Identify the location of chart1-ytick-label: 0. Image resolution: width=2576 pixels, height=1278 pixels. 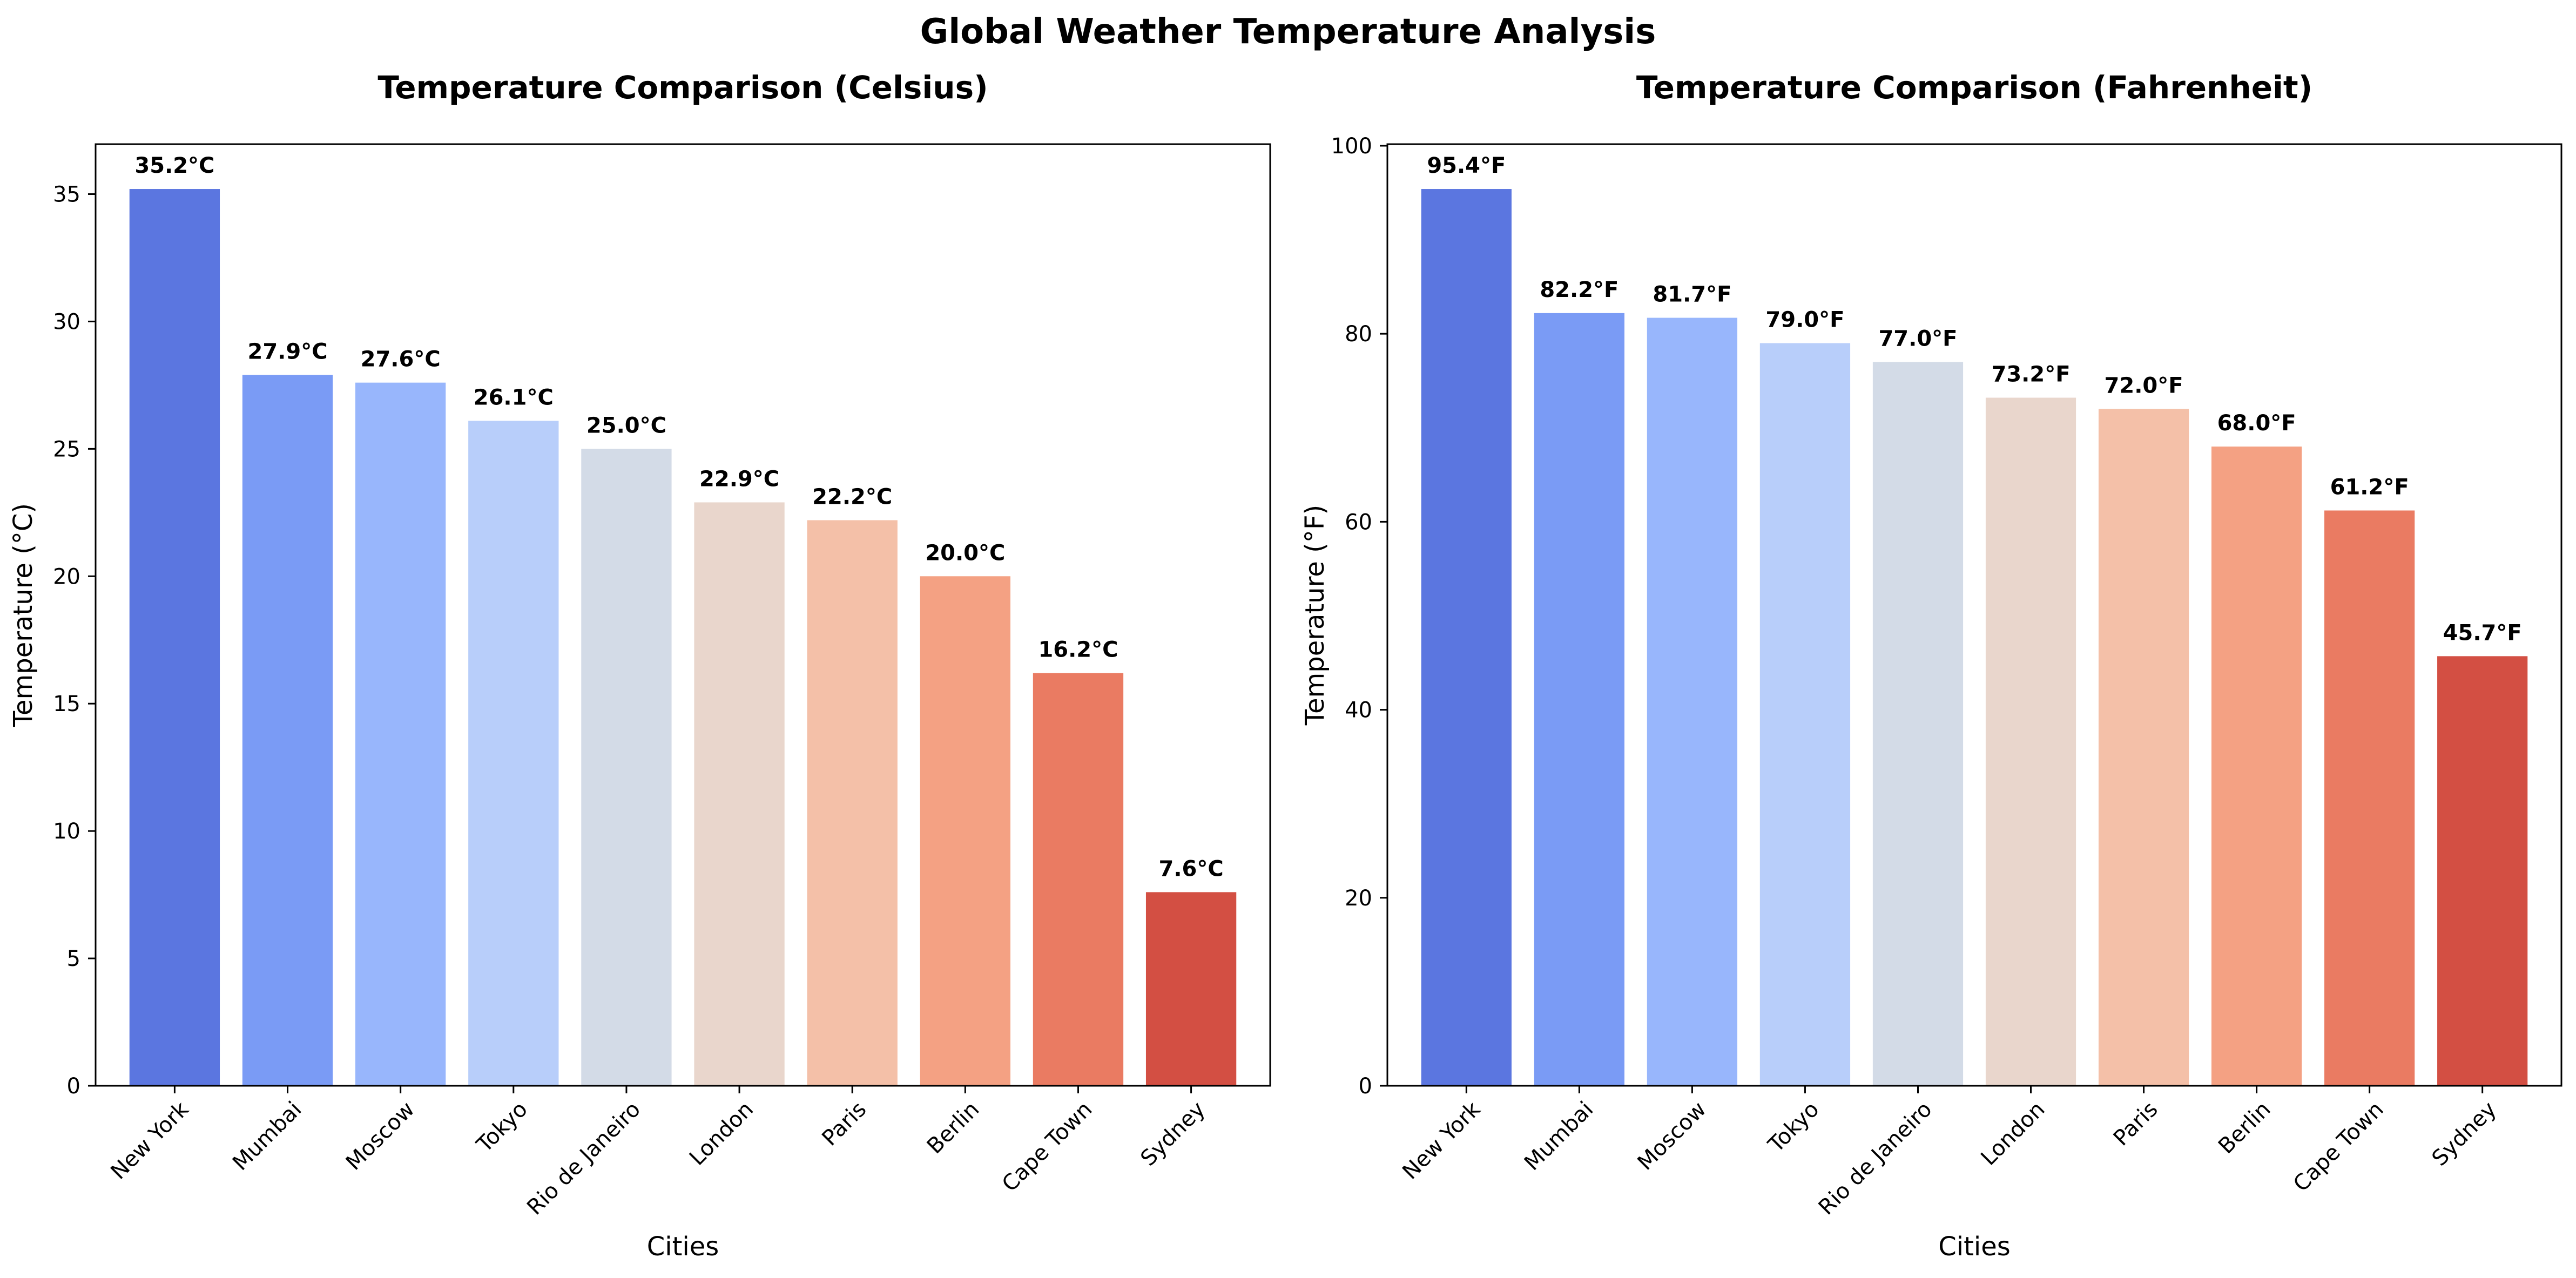
(73, 1086).